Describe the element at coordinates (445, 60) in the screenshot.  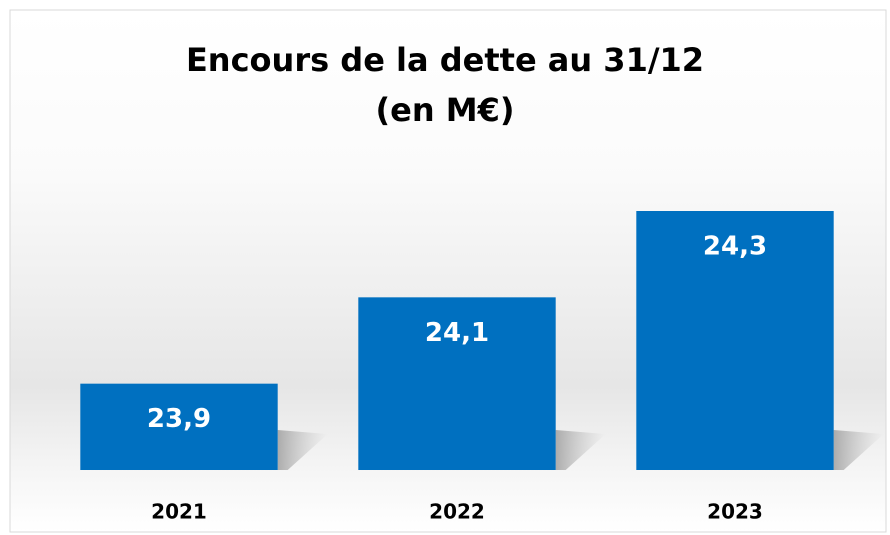
I see `chart-title: Encours de la dette au 31/12` at that location.